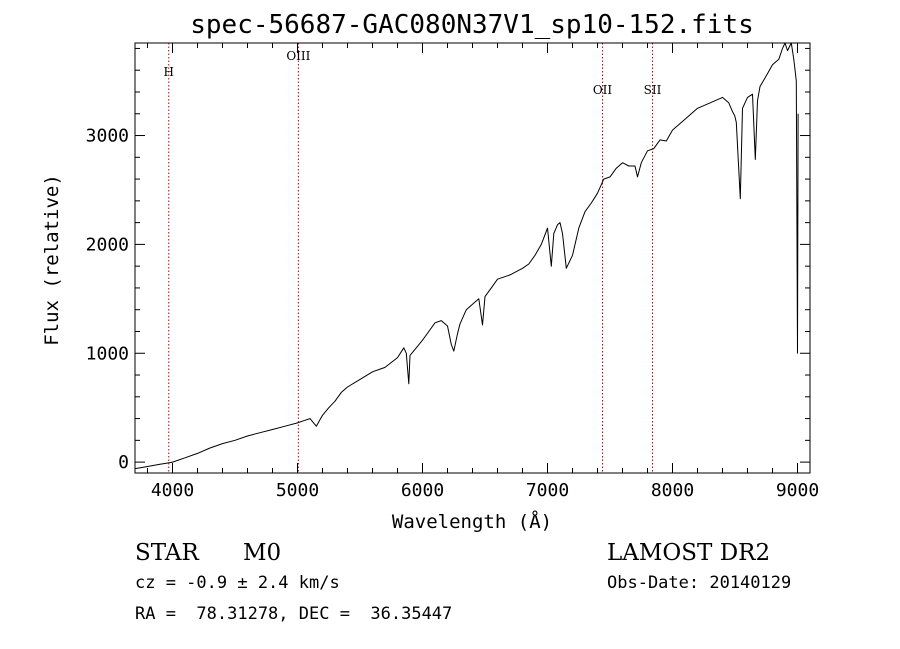 The image size is (900, 649). Describe the element at coordinates (298, 56) in the screenshot. I see `reference-line-label: OIII` at that location.